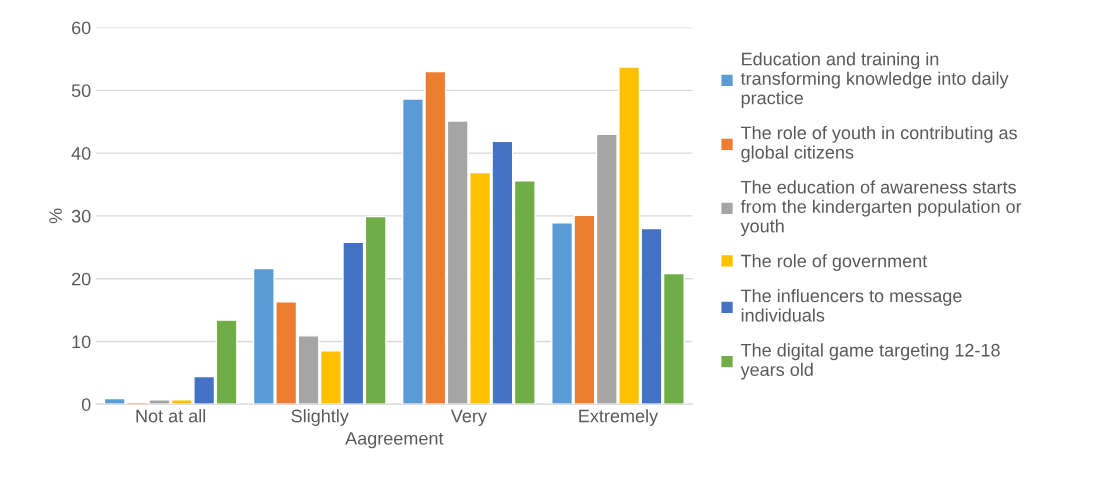 The height and width of the screenshot is (483, 1117). What do you see at coordinates (81, 216) in the screenshot?
I see `y-tick-label: 30` at bounding box center [81, 216].